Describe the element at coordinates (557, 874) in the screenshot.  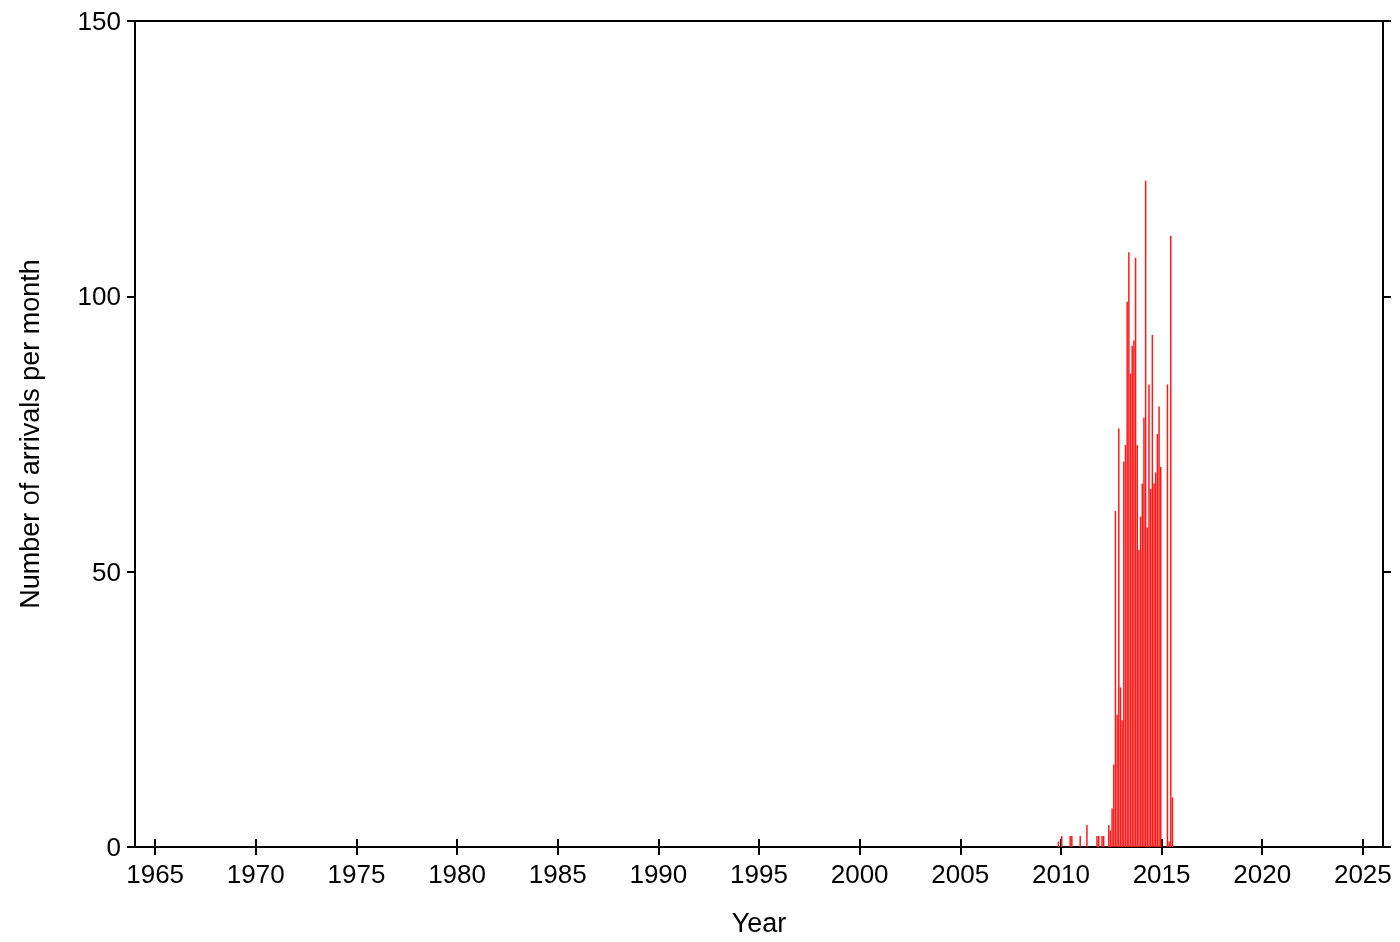
I see `x-tick-label: 1985` at that location.